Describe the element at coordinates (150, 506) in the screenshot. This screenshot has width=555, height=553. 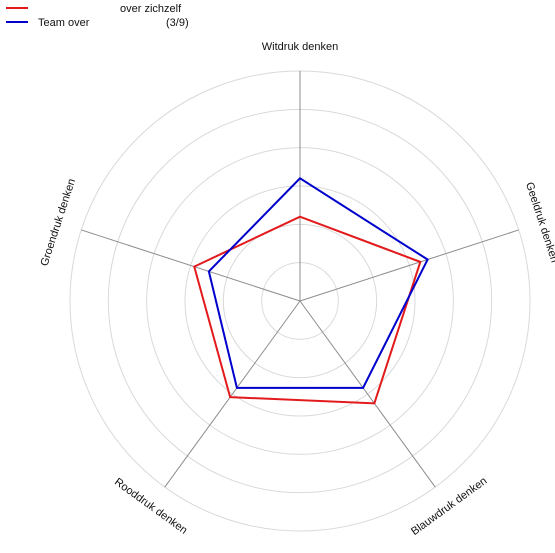
I see `axis-label: Rooddruk denken` at that location.